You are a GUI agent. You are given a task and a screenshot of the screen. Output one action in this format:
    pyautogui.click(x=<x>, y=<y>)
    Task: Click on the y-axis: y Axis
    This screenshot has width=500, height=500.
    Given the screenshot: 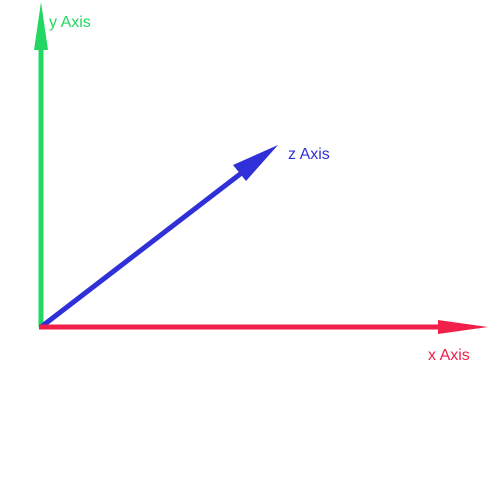 What is the action you would take?
    pyautogui.click(x=62, y=164)
    